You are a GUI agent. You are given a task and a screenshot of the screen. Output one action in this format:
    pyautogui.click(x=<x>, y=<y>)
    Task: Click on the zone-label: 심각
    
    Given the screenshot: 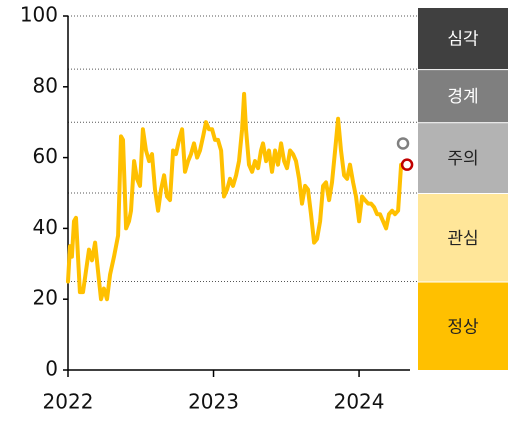 What is the action you would take?
    pyautogui.click(x=463, y=40)
    